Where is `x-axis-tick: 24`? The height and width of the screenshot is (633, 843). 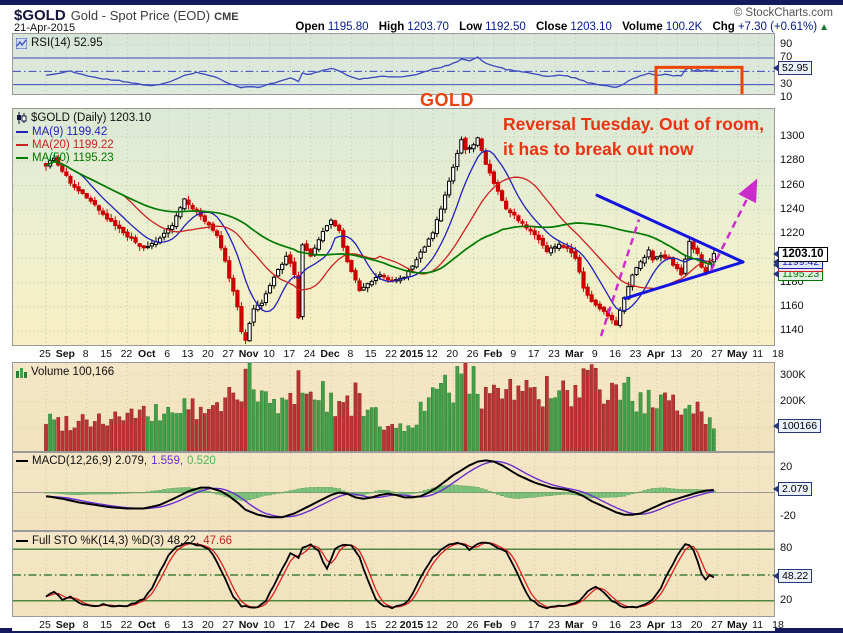
x-axis-tick: 24 is located at coordinates (309, 625).